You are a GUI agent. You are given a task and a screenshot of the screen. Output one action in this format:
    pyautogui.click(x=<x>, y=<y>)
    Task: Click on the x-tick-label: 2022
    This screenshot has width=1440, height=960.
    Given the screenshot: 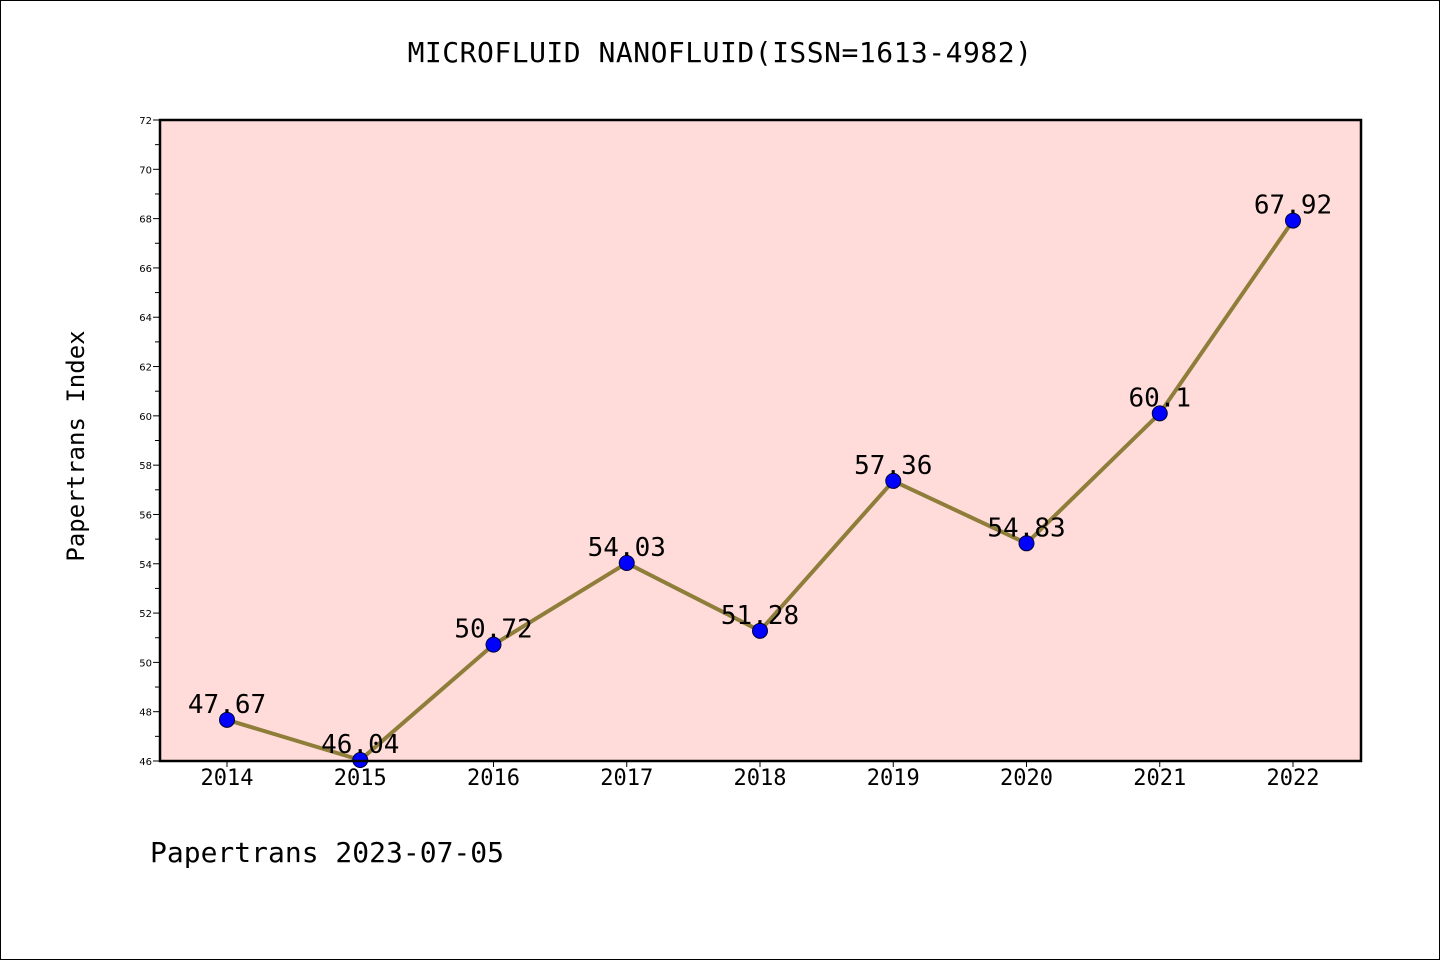 What is the action you would take?
    pyautogui.click(x=1293, y=778)
    